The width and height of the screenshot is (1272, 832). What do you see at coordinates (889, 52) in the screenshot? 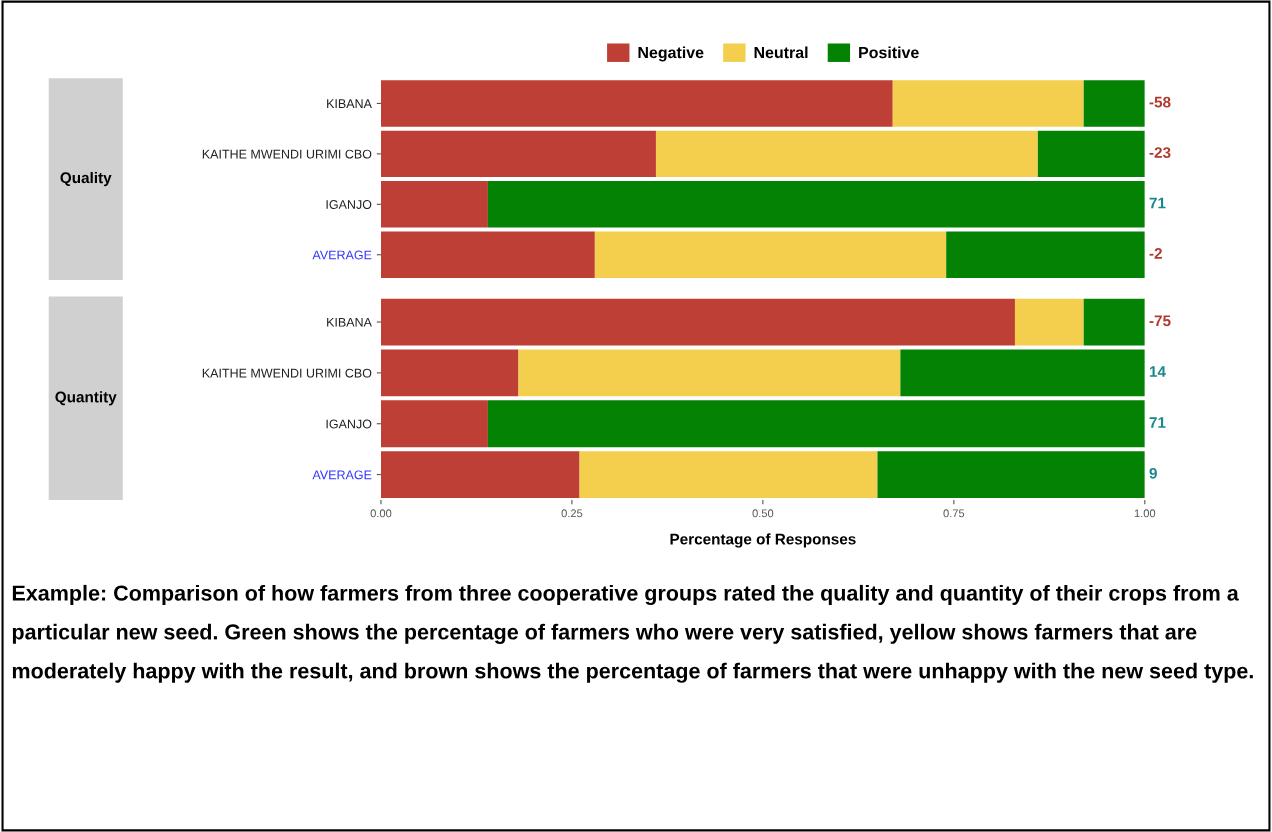
I see `legend-label: Positive` at bounding box center [889, 52].